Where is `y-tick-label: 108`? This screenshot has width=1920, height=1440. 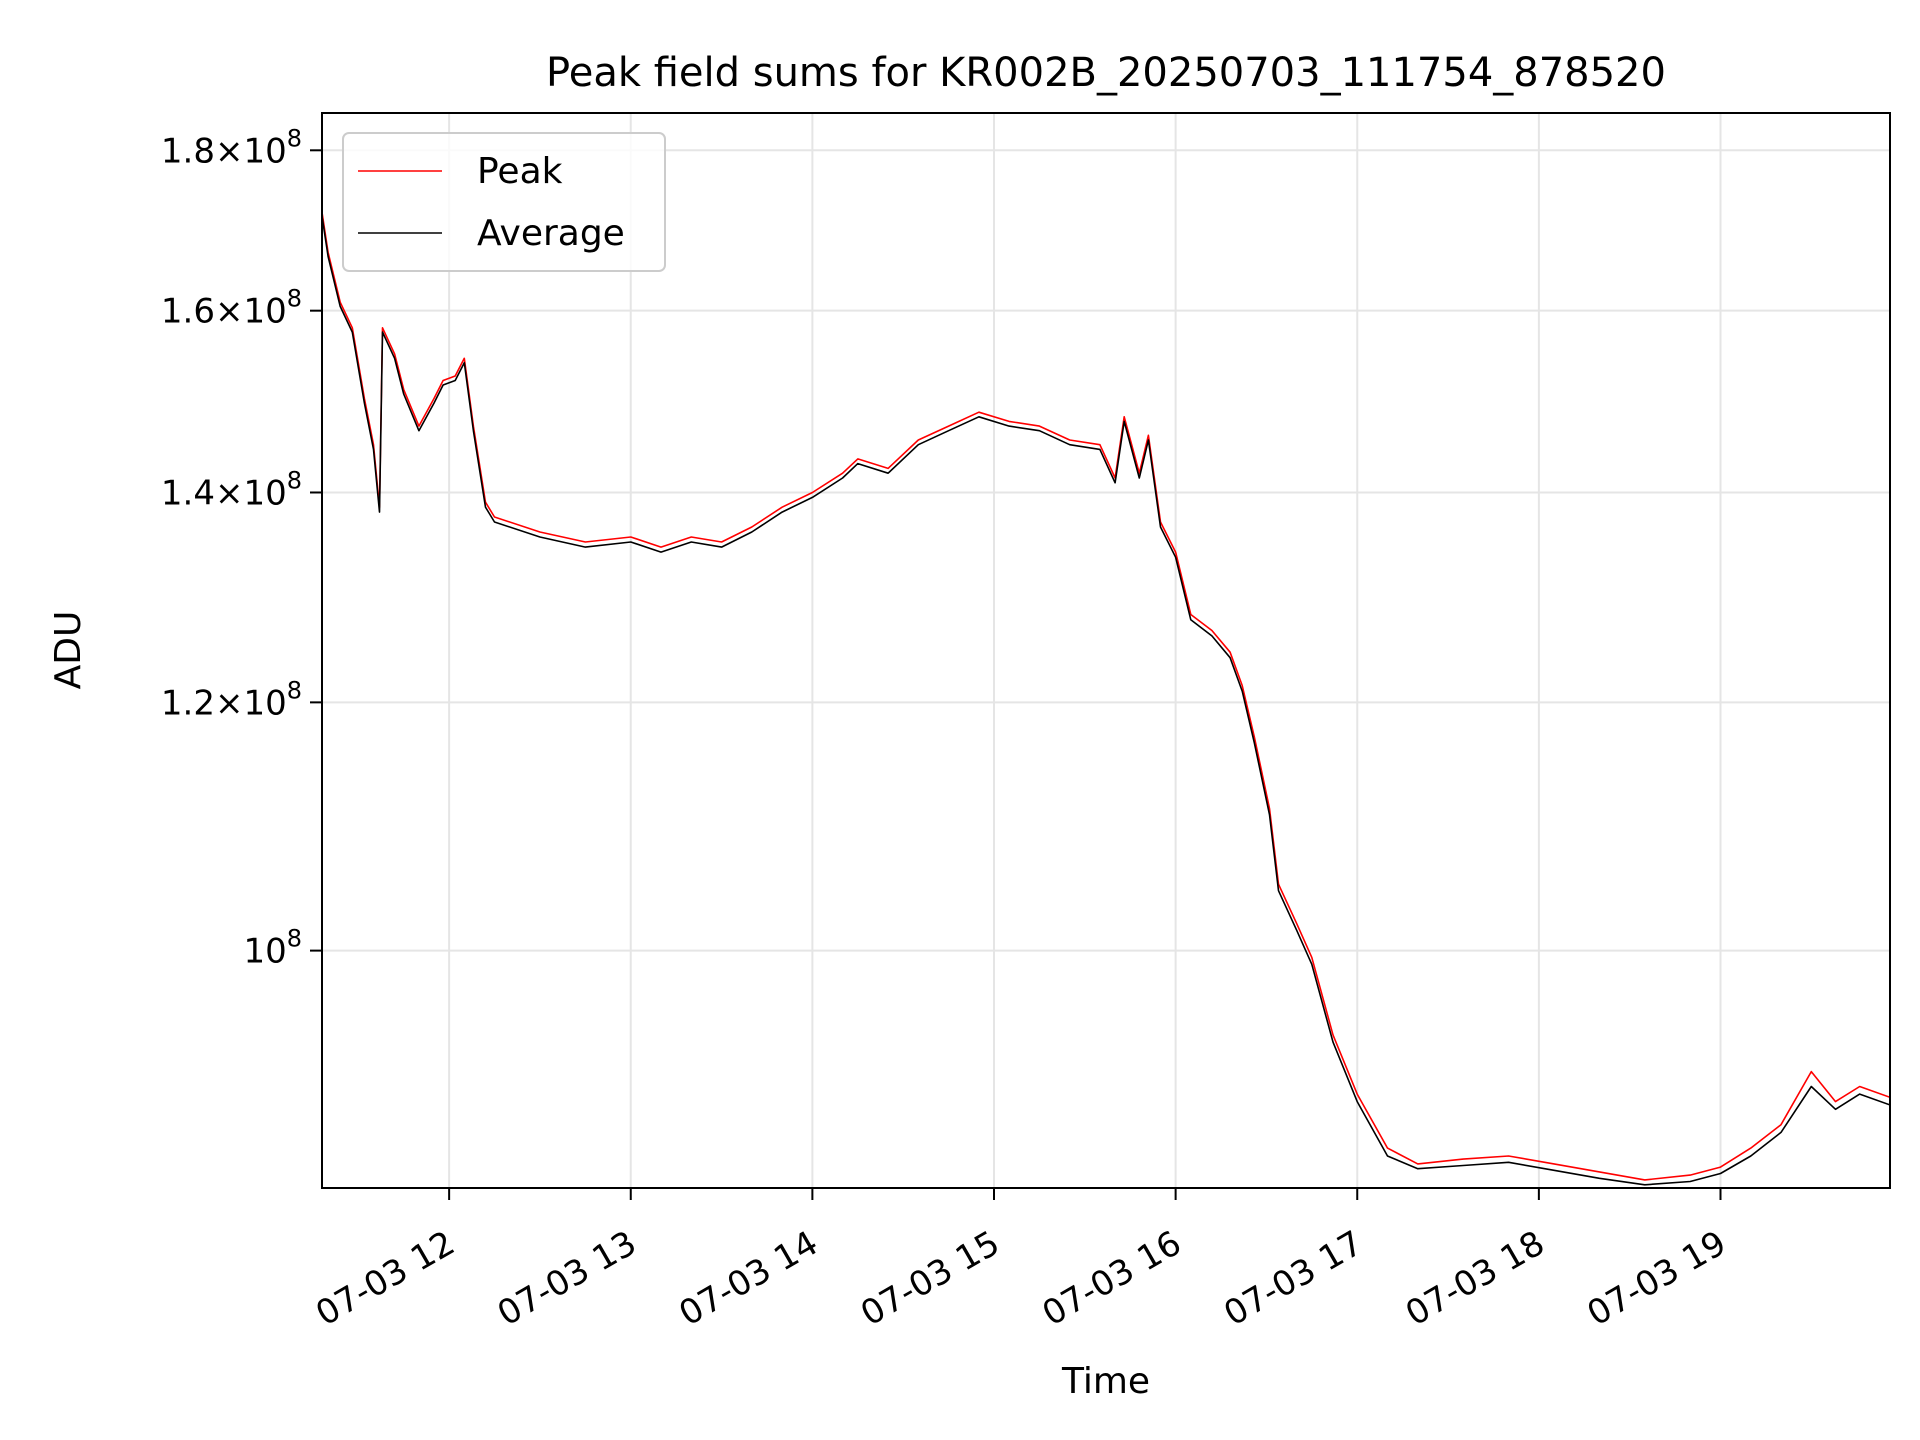
y-tick-label: 108 is located at coordinates (272, 948).